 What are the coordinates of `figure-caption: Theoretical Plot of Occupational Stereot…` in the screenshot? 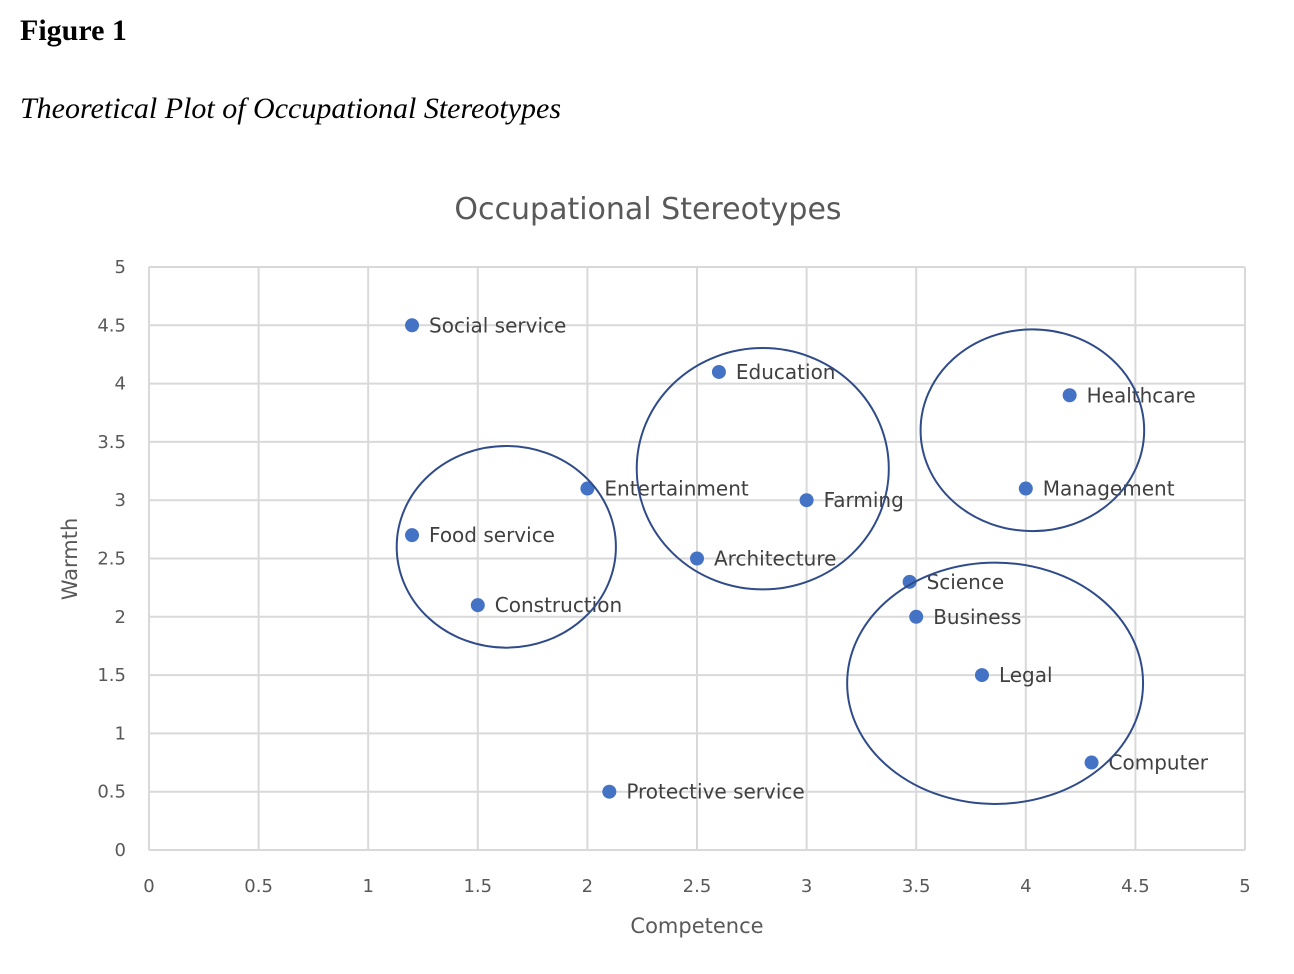 It's located at (290, 108).